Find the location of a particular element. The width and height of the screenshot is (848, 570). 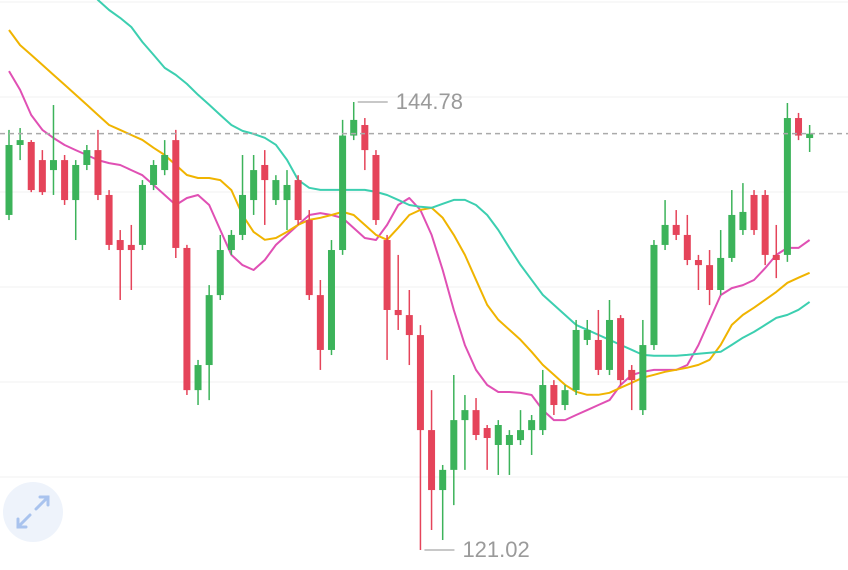

low-label: 121.02 is located at coordinates (495, 549).